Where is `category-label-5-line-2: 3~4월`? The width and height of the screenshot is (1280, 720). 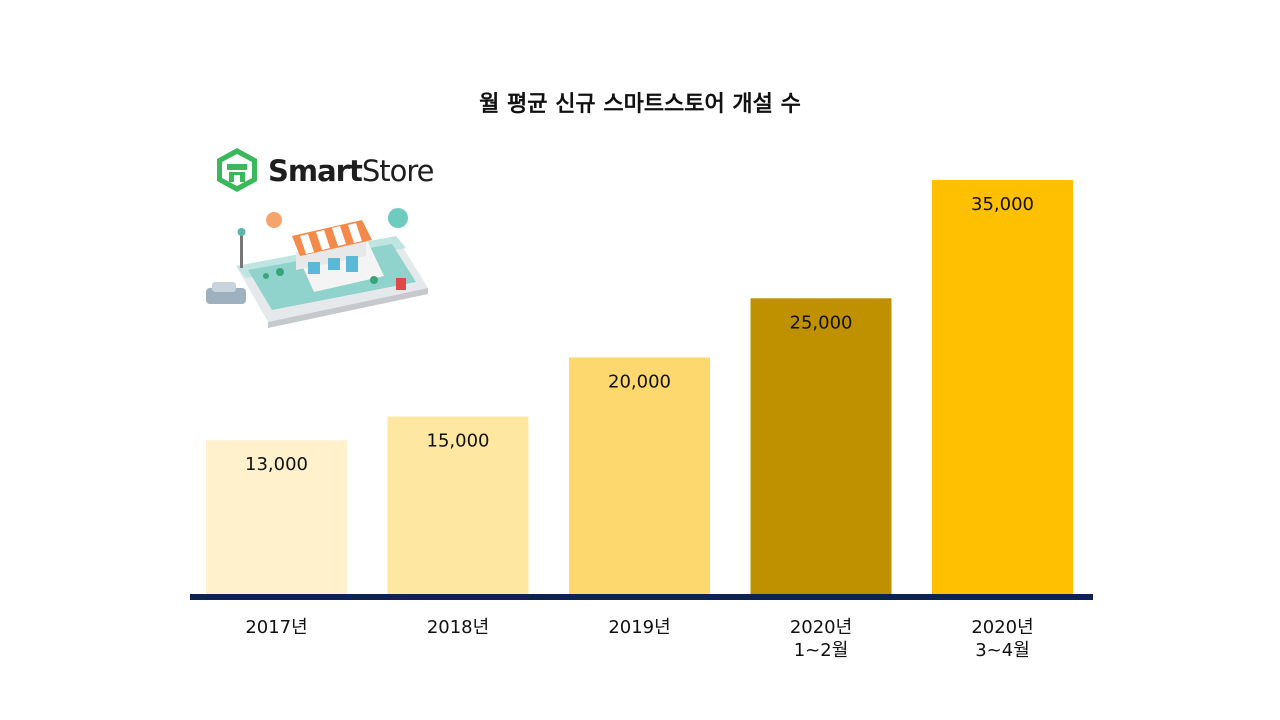 category-label-5-line-2: 3~4월 is located at coordinates (1002, 650).